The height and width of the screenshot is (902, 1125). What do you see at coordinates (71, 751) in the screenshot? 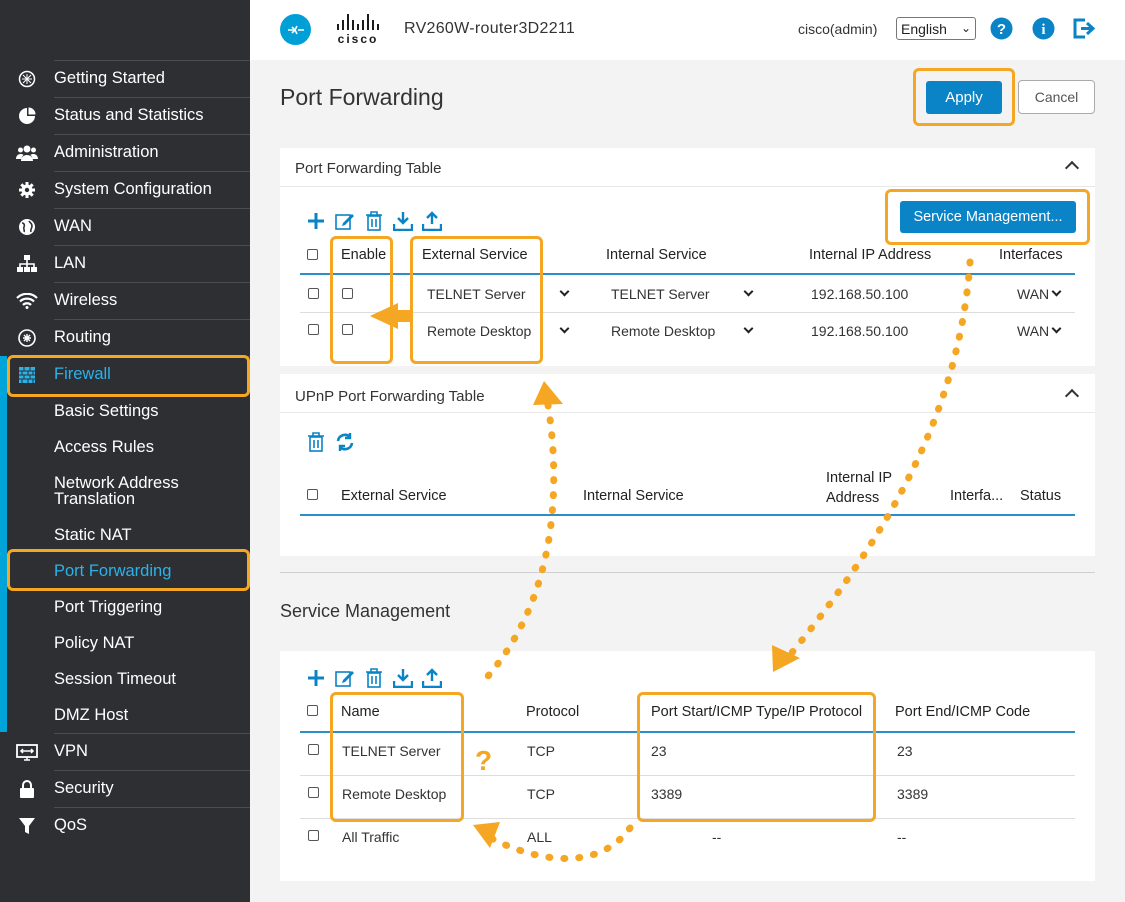
I see `sidebar-item-label: VPN` at bounding box center [71, 751].